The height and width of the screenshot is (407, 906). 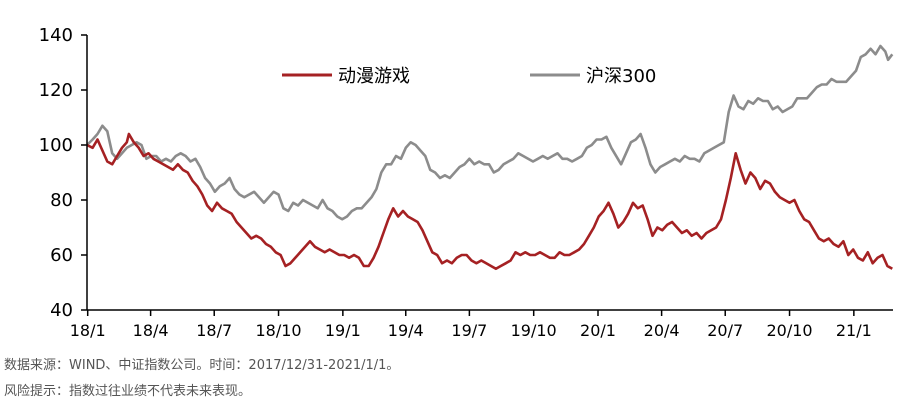 What do you see at coordinates (534, 330) in the screenshot?
I see `x-tick-label: 19/10` at bounding box center [534, 330].